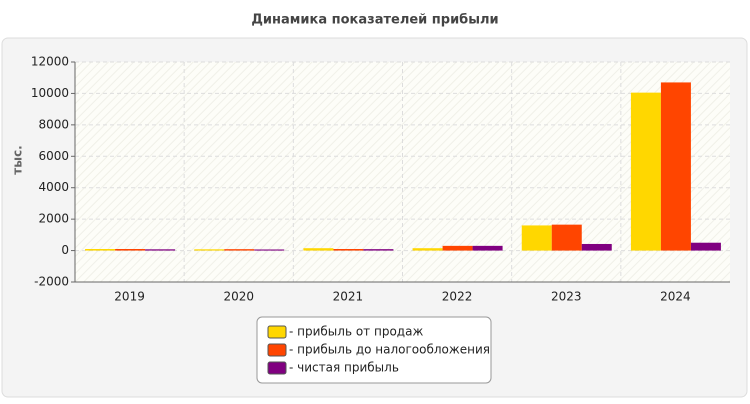 This screenshot has height=404, width=750. I want to click on y-axis-label: тыс., so click(18, 159).